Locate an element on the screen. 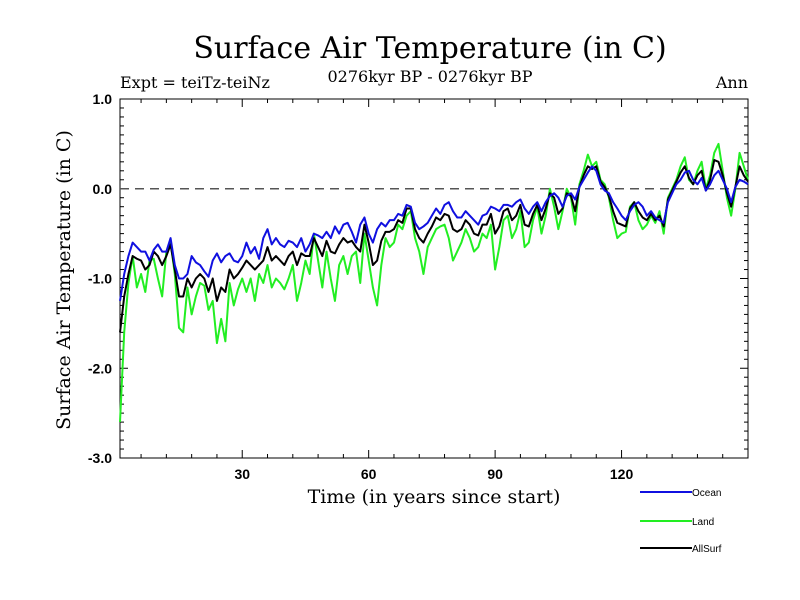 Image resolution: width=800 pixels, height=600 pixels. legend-label-allsurf: AllSurf is located at coordinates (707, 549).